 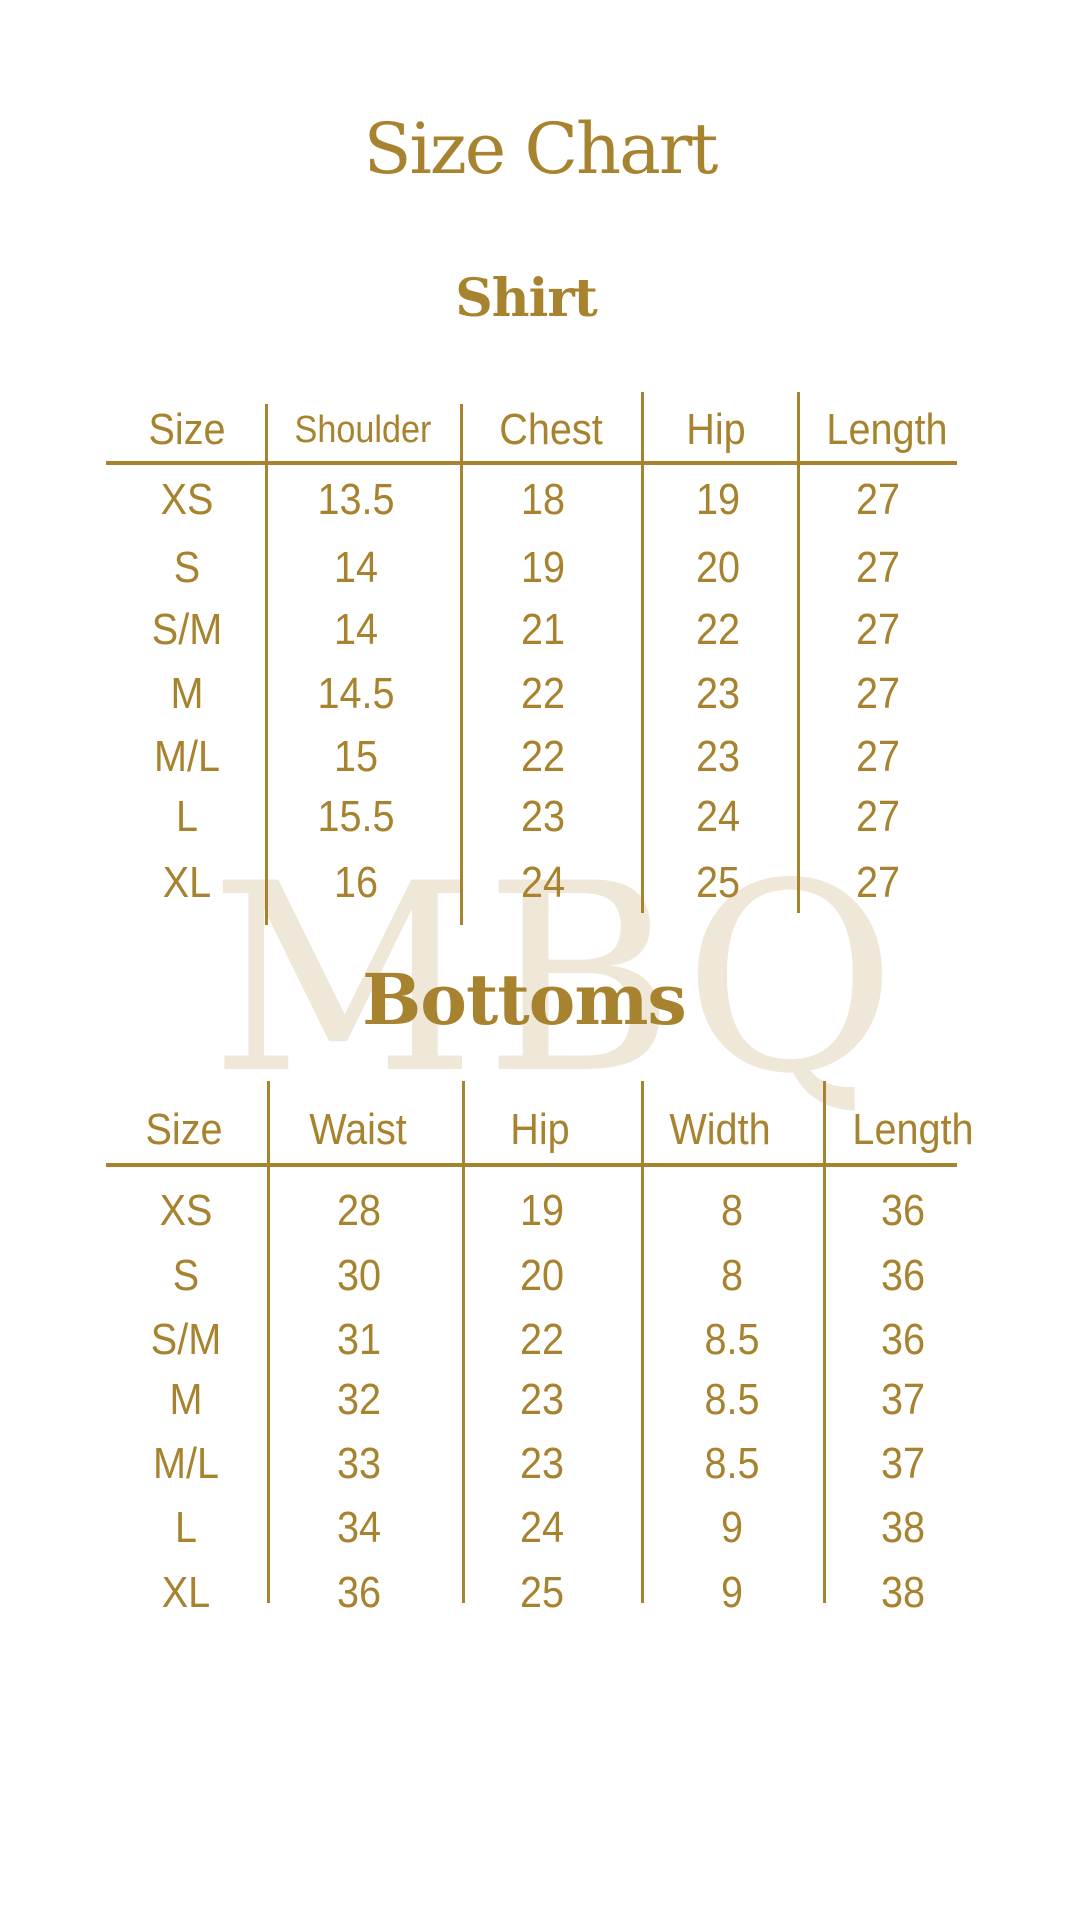 What do you see at coordinates (524, 999) in the screenshot?
I see `bottoms-section-title: Bottoms` at bounding box center [524, 999].